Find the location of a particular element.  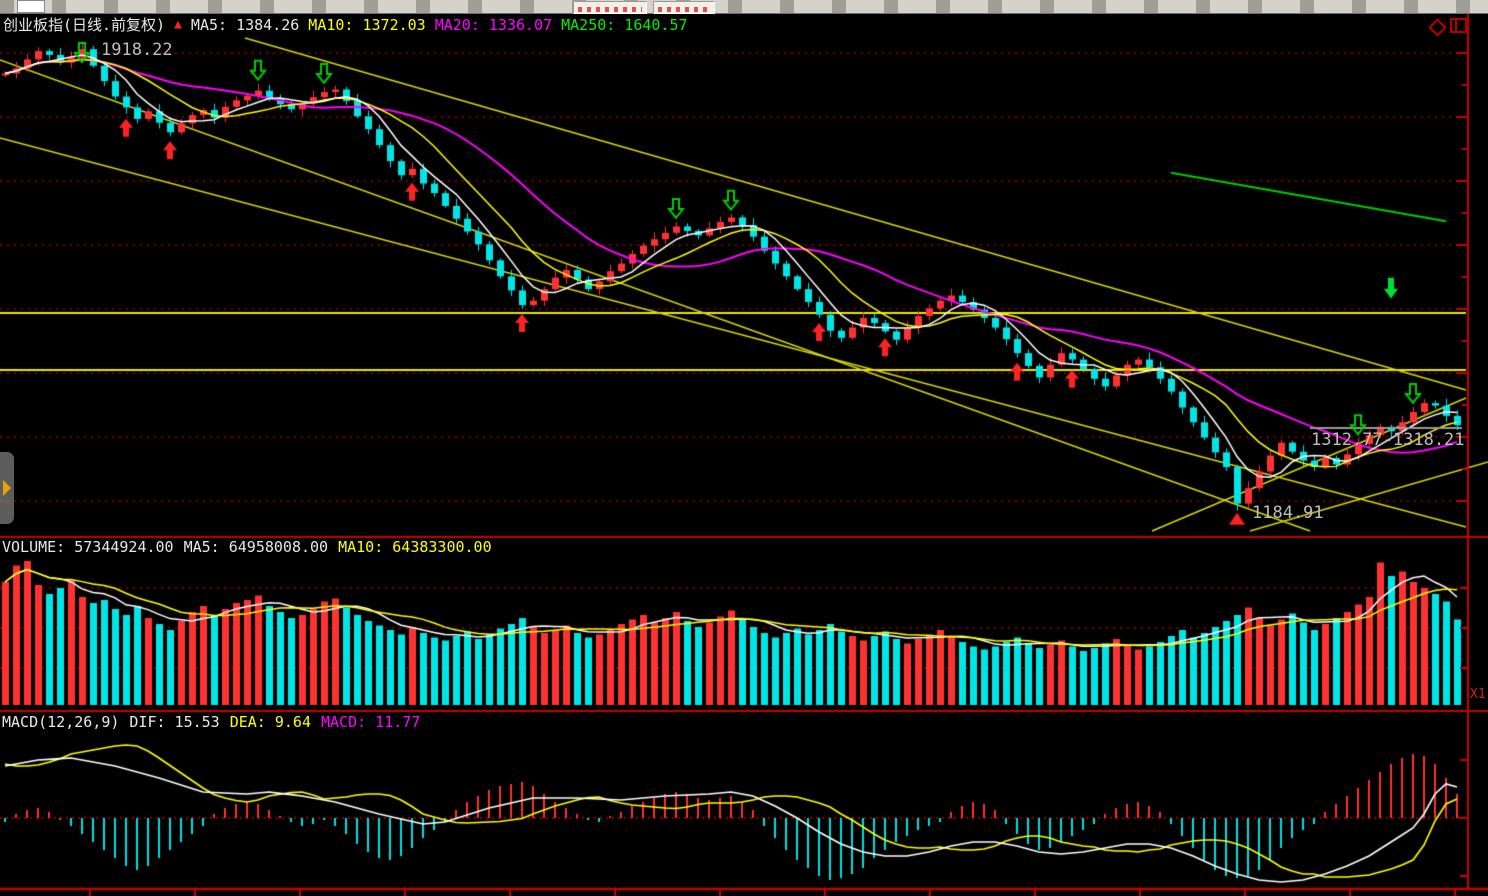

left-panel-expander is located at coordinates (7, 488).